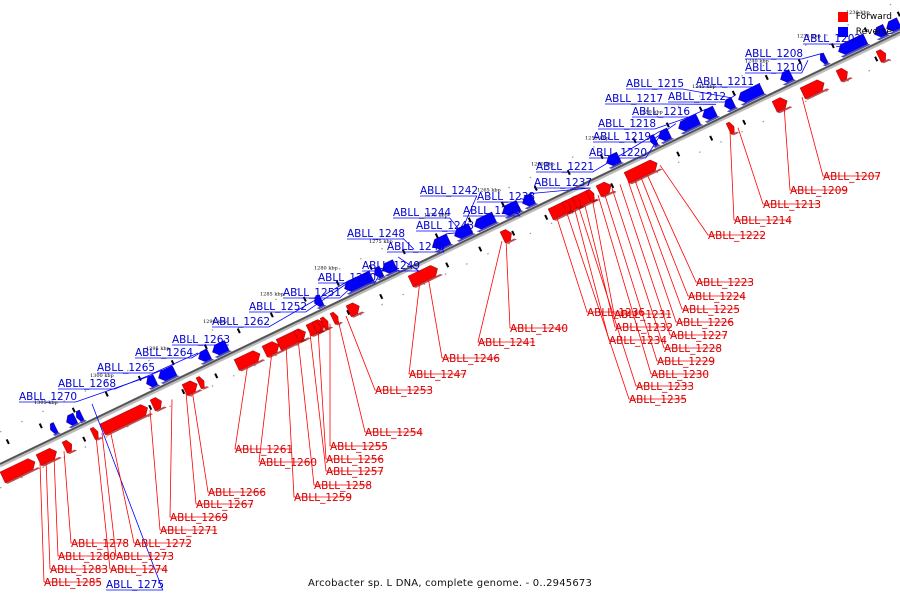 This screenshot has width=900, height=600. I want to click on reverse-gene-label: ABLL_1210, so click(774, 68).